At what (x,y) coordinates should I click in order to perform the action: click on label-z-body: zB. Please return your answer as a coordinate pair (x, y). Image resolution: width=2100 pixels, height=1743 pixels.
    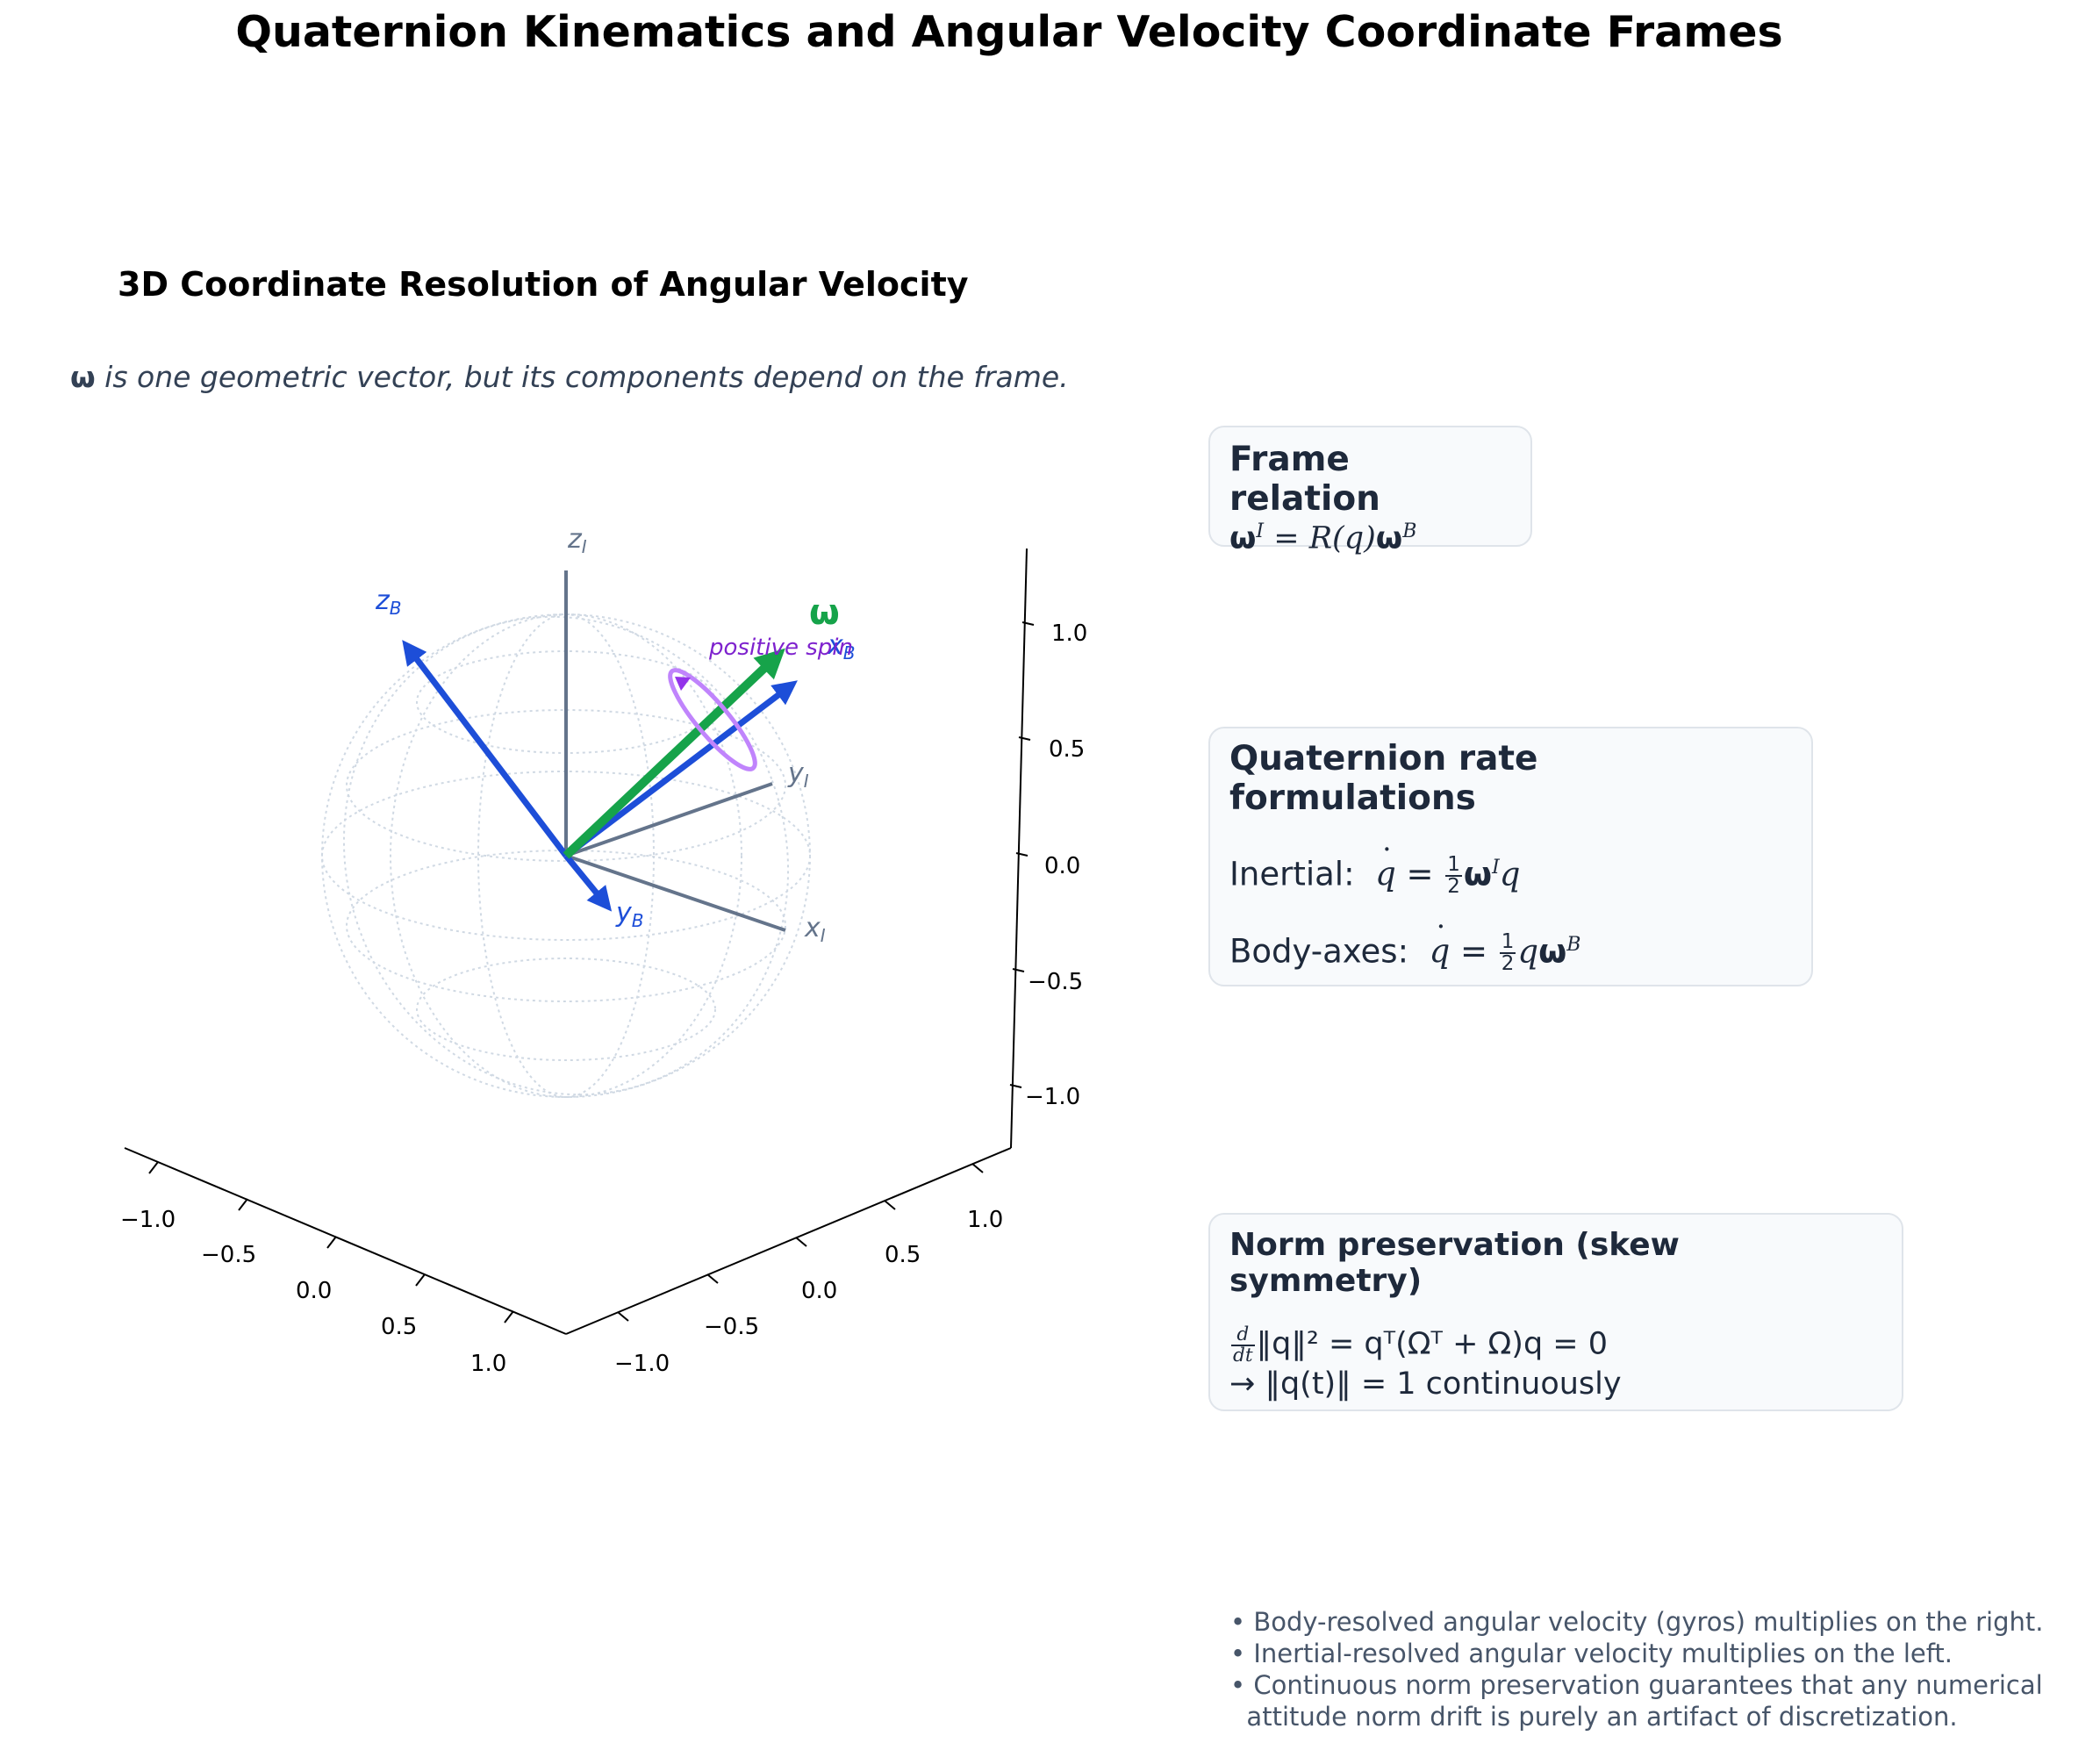
    Looking at the image, I should click on (388, 602).